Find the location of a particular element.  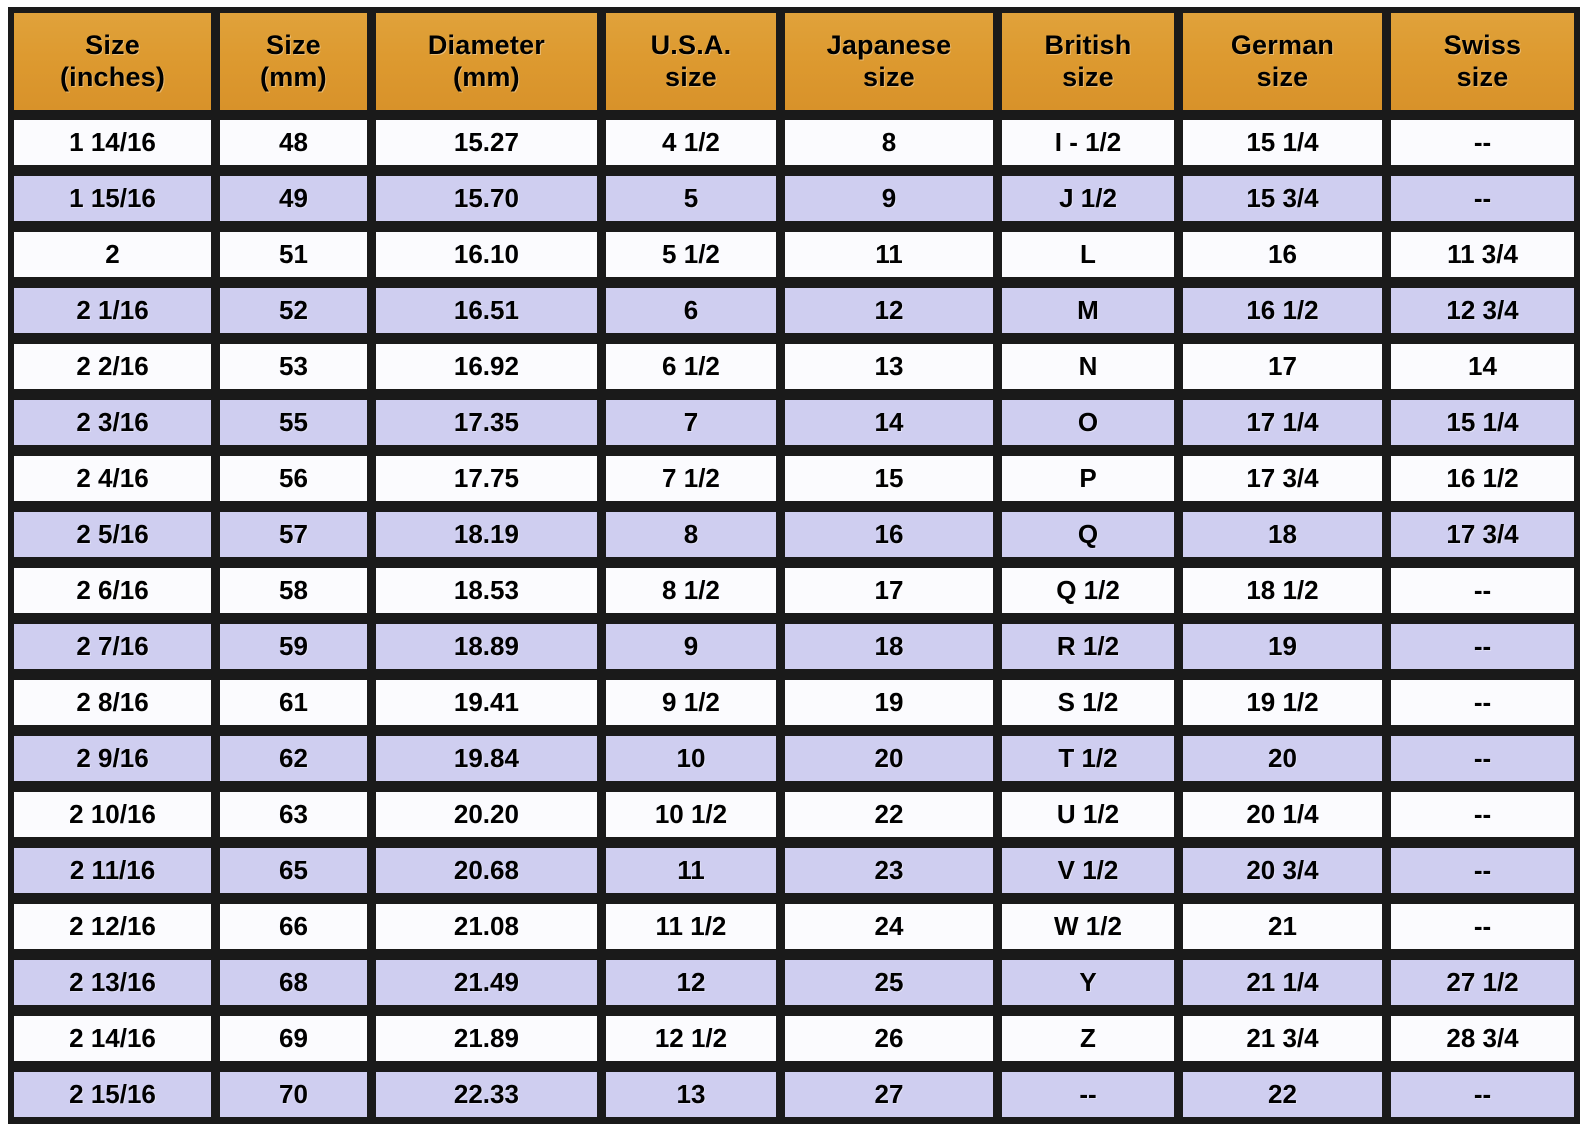

cell-size_mm: 65 is located at coordinates (296, 873).